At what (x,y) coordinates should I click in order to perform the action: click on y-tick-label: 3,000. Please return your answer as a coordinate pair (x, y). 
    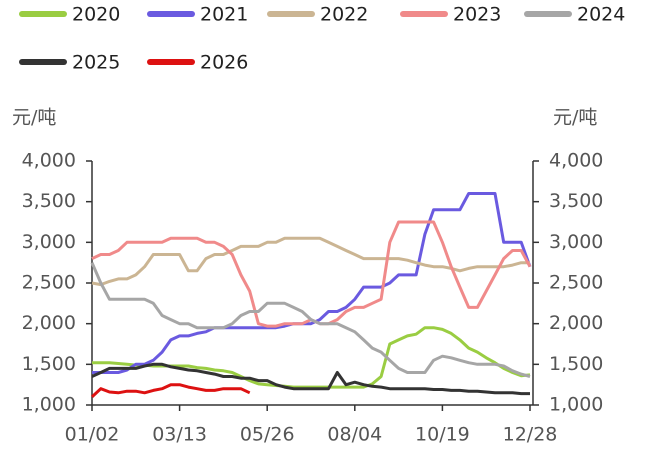
    Looking at the image, I should click on (49, 242).